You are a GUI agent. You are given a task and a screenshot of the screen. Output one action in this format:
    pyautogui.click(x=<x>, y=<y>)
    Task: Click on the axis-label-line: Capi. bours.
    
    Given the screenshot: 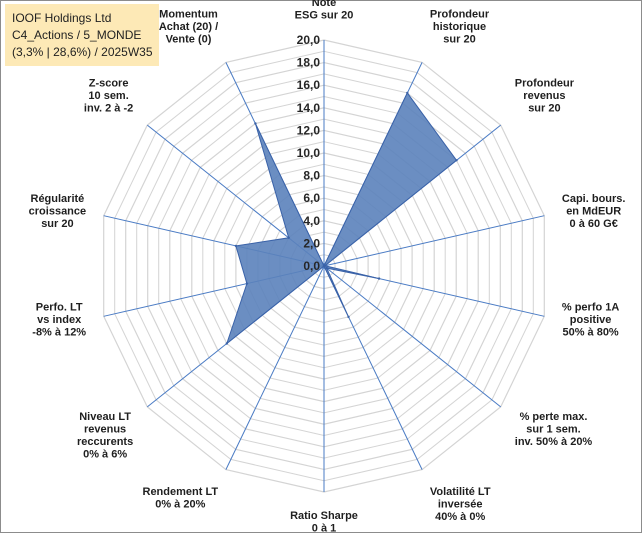 What is the action you would take?
    pyautogui.click(x=594, y=199)
    